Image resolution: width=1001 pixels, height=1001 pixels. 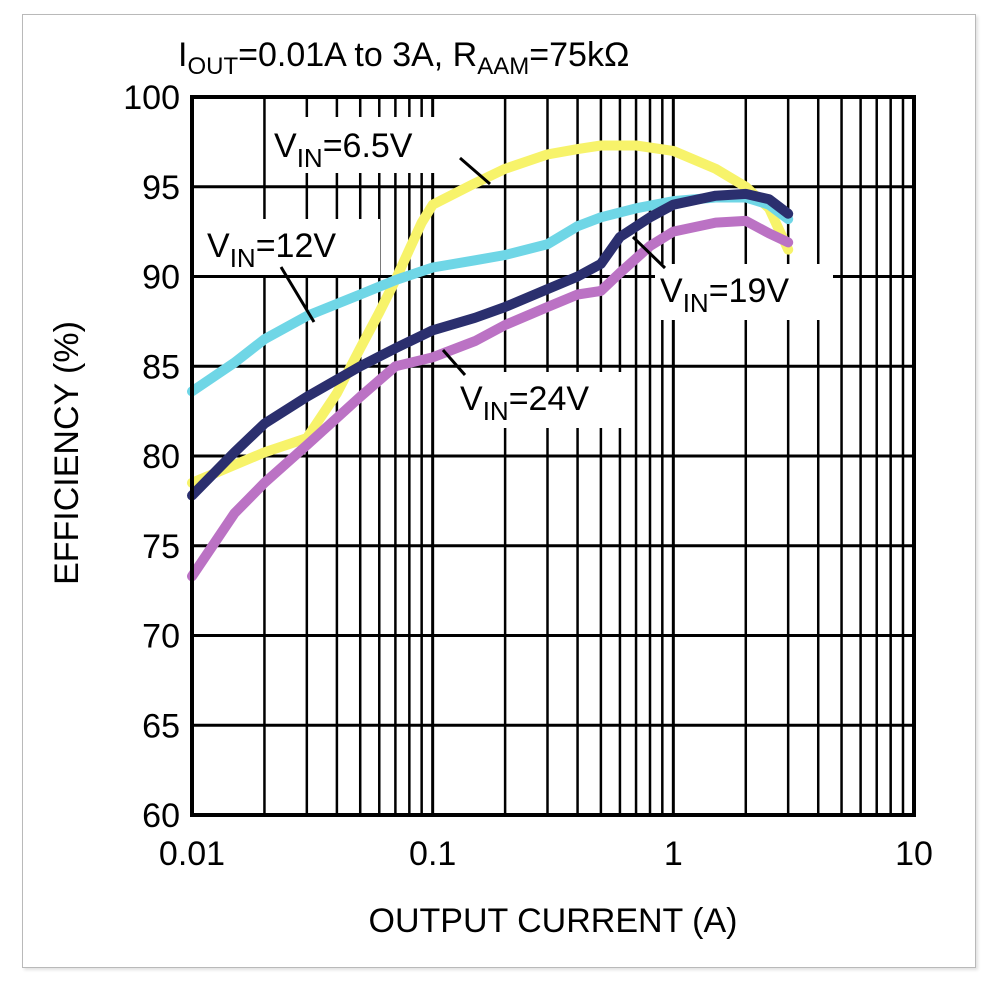 What do you see at coordinates (432, 854) in the screenshot?
I see `x-tick-label: 0.1` at bounding box center [432, 854].